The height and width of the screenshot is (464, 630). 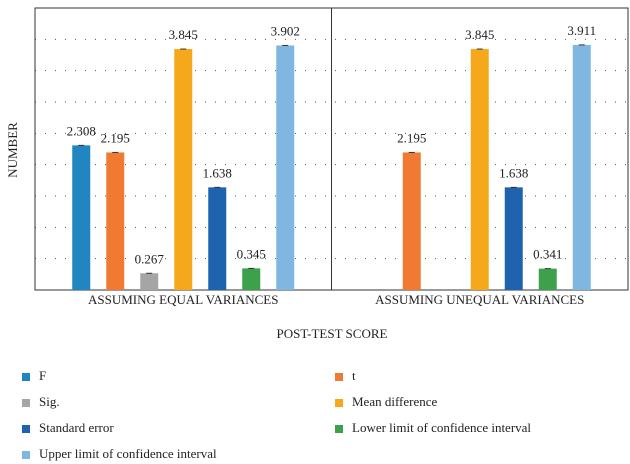 I want to click on value-label: 3.902, so click(x=285, y=30).